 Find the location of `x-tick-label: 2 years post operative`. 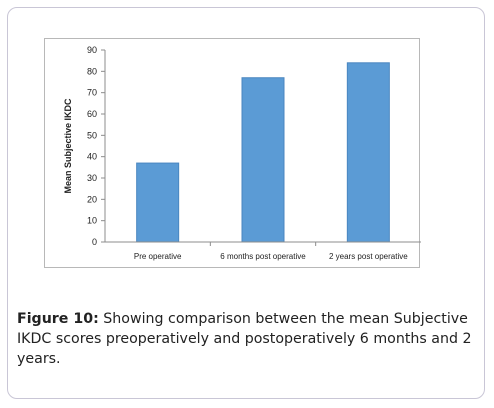

x-tick-label: 2 years post operative is located at coordinates (368, 256).